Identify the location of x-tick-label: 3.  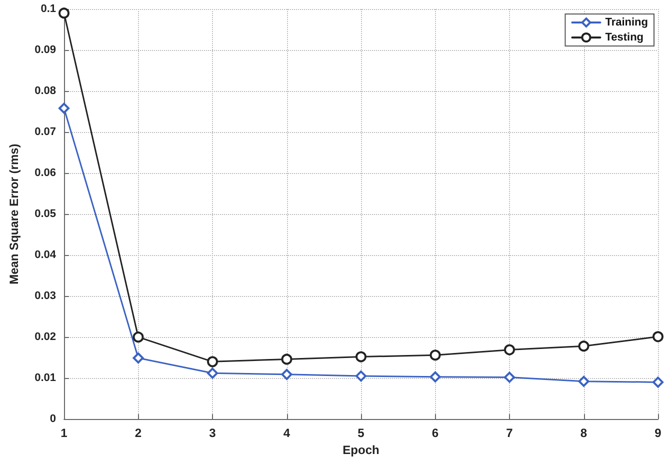
(212, 433).